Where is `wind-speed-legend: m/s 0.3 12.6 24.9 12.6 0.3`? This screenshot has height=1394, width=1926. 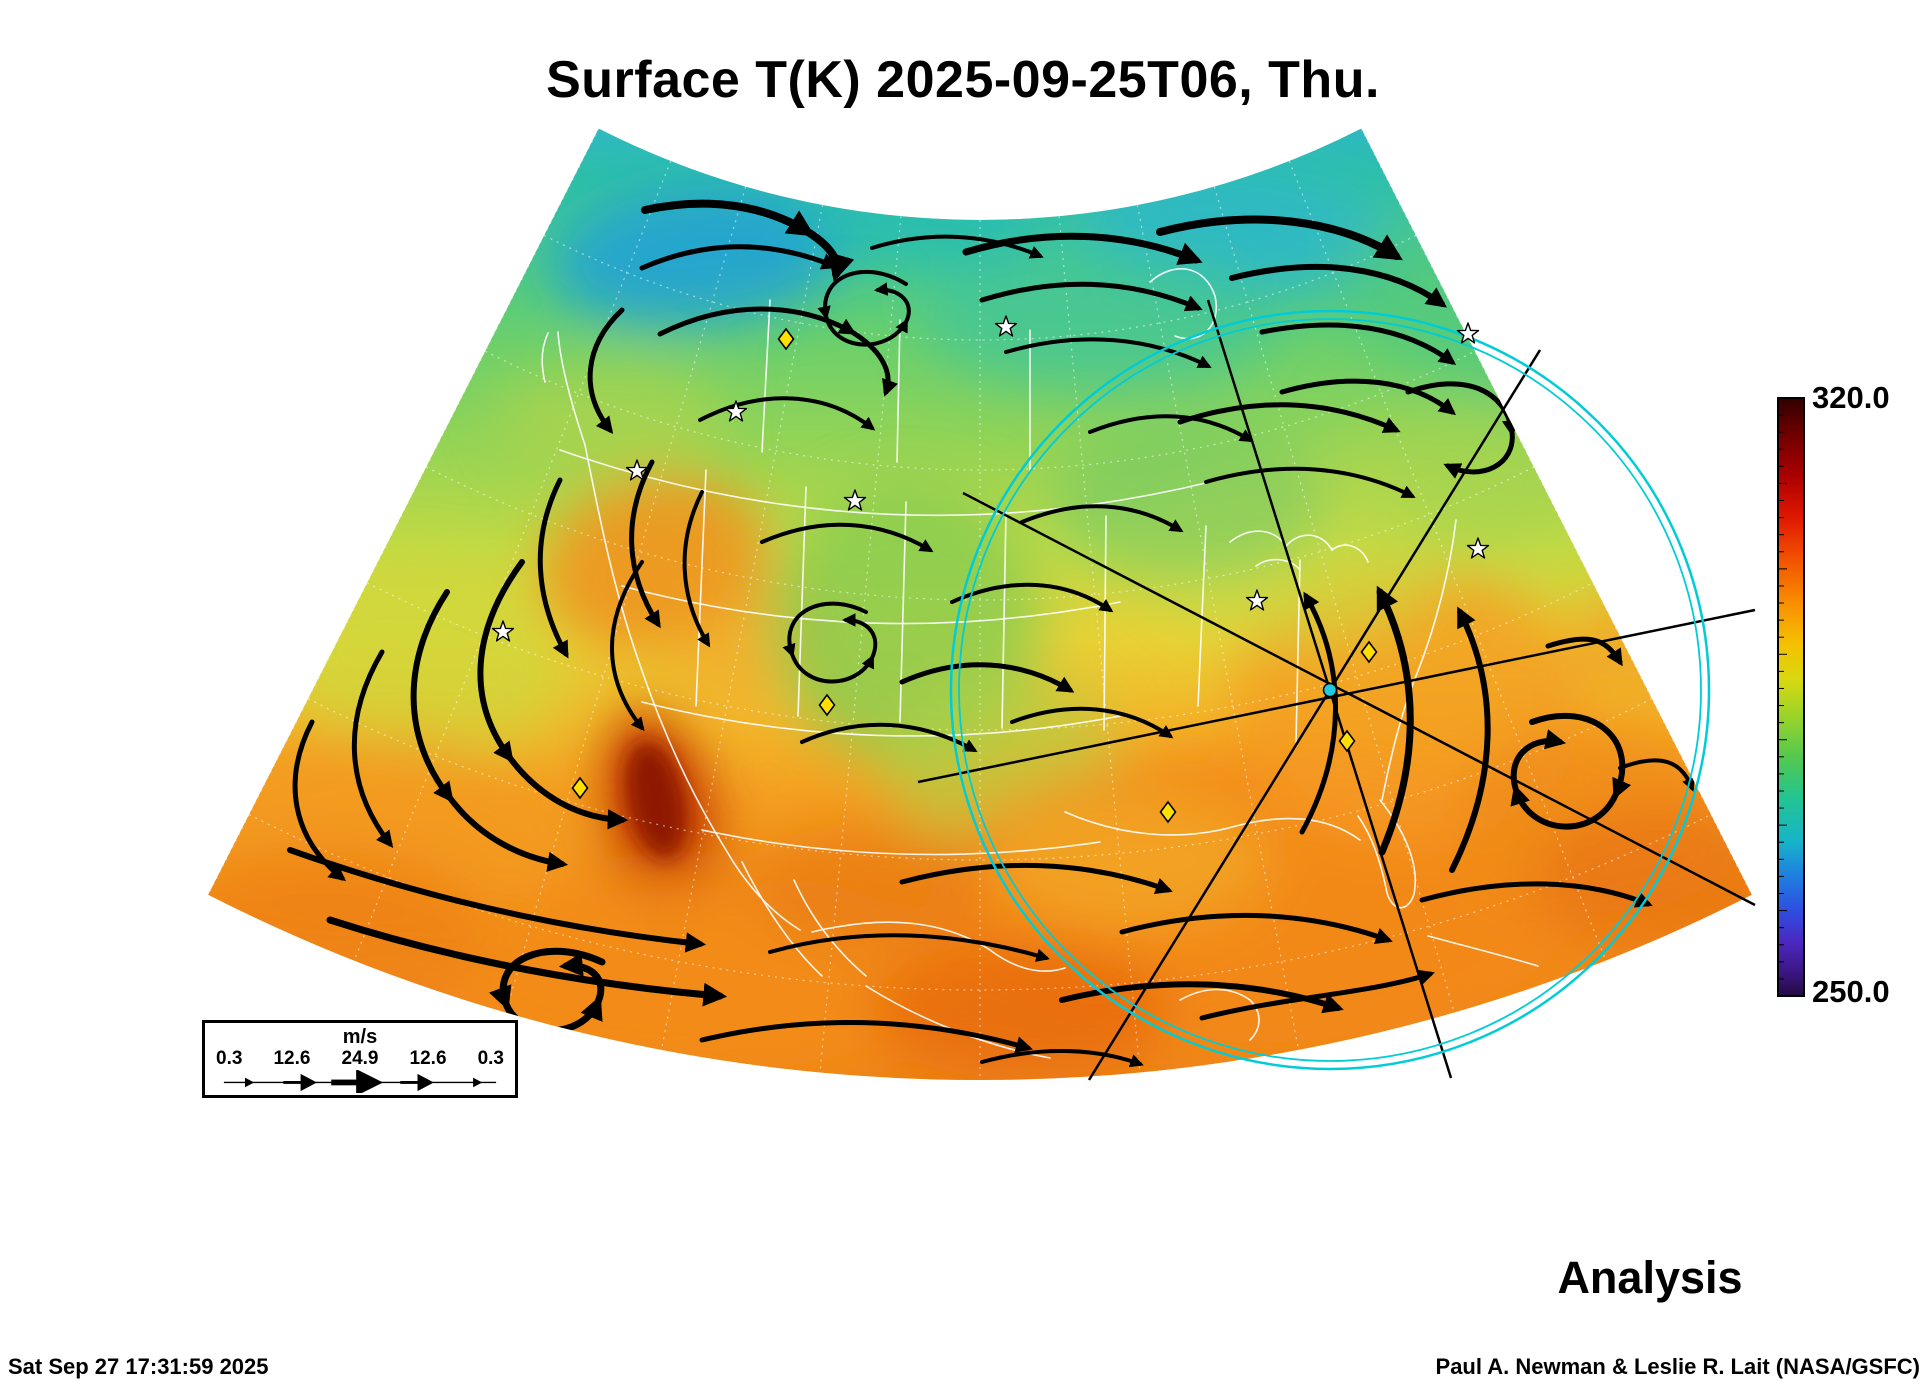
wind-speed-legend: m/s 0.3 12.6 24.9 12.6 0.3 is located at coordinates (360, 1059).